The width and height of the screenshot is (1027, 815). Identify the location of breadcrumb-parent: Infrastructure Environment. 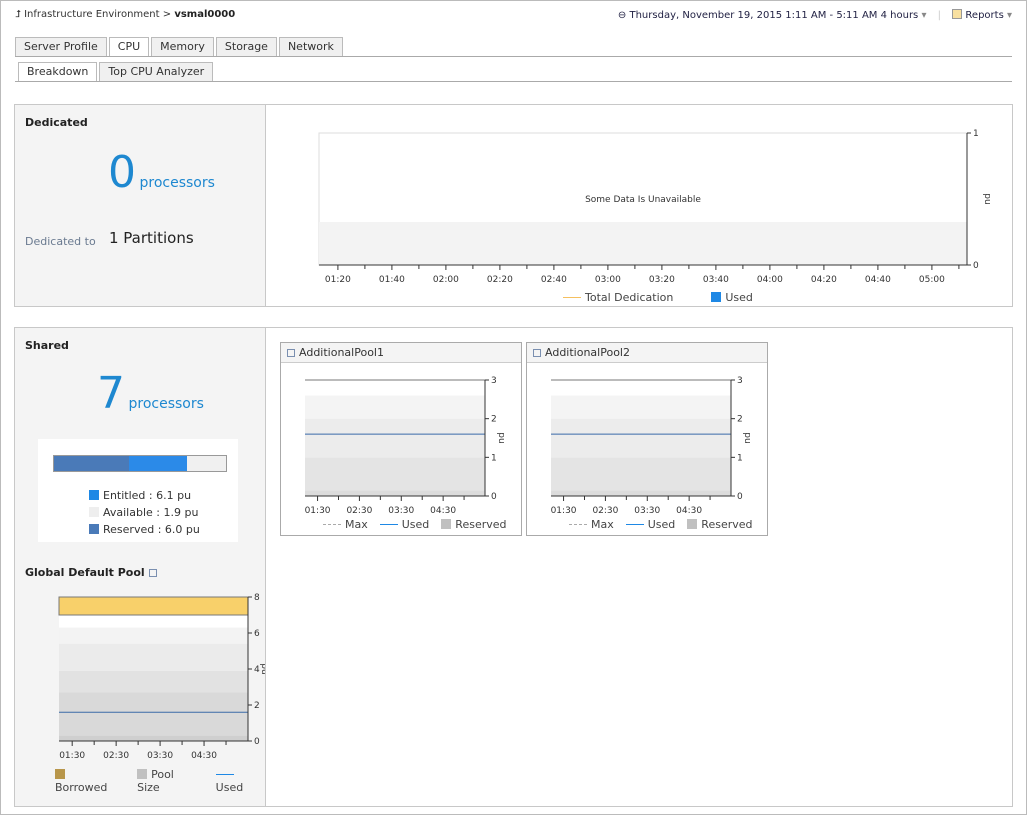
(92, 14).